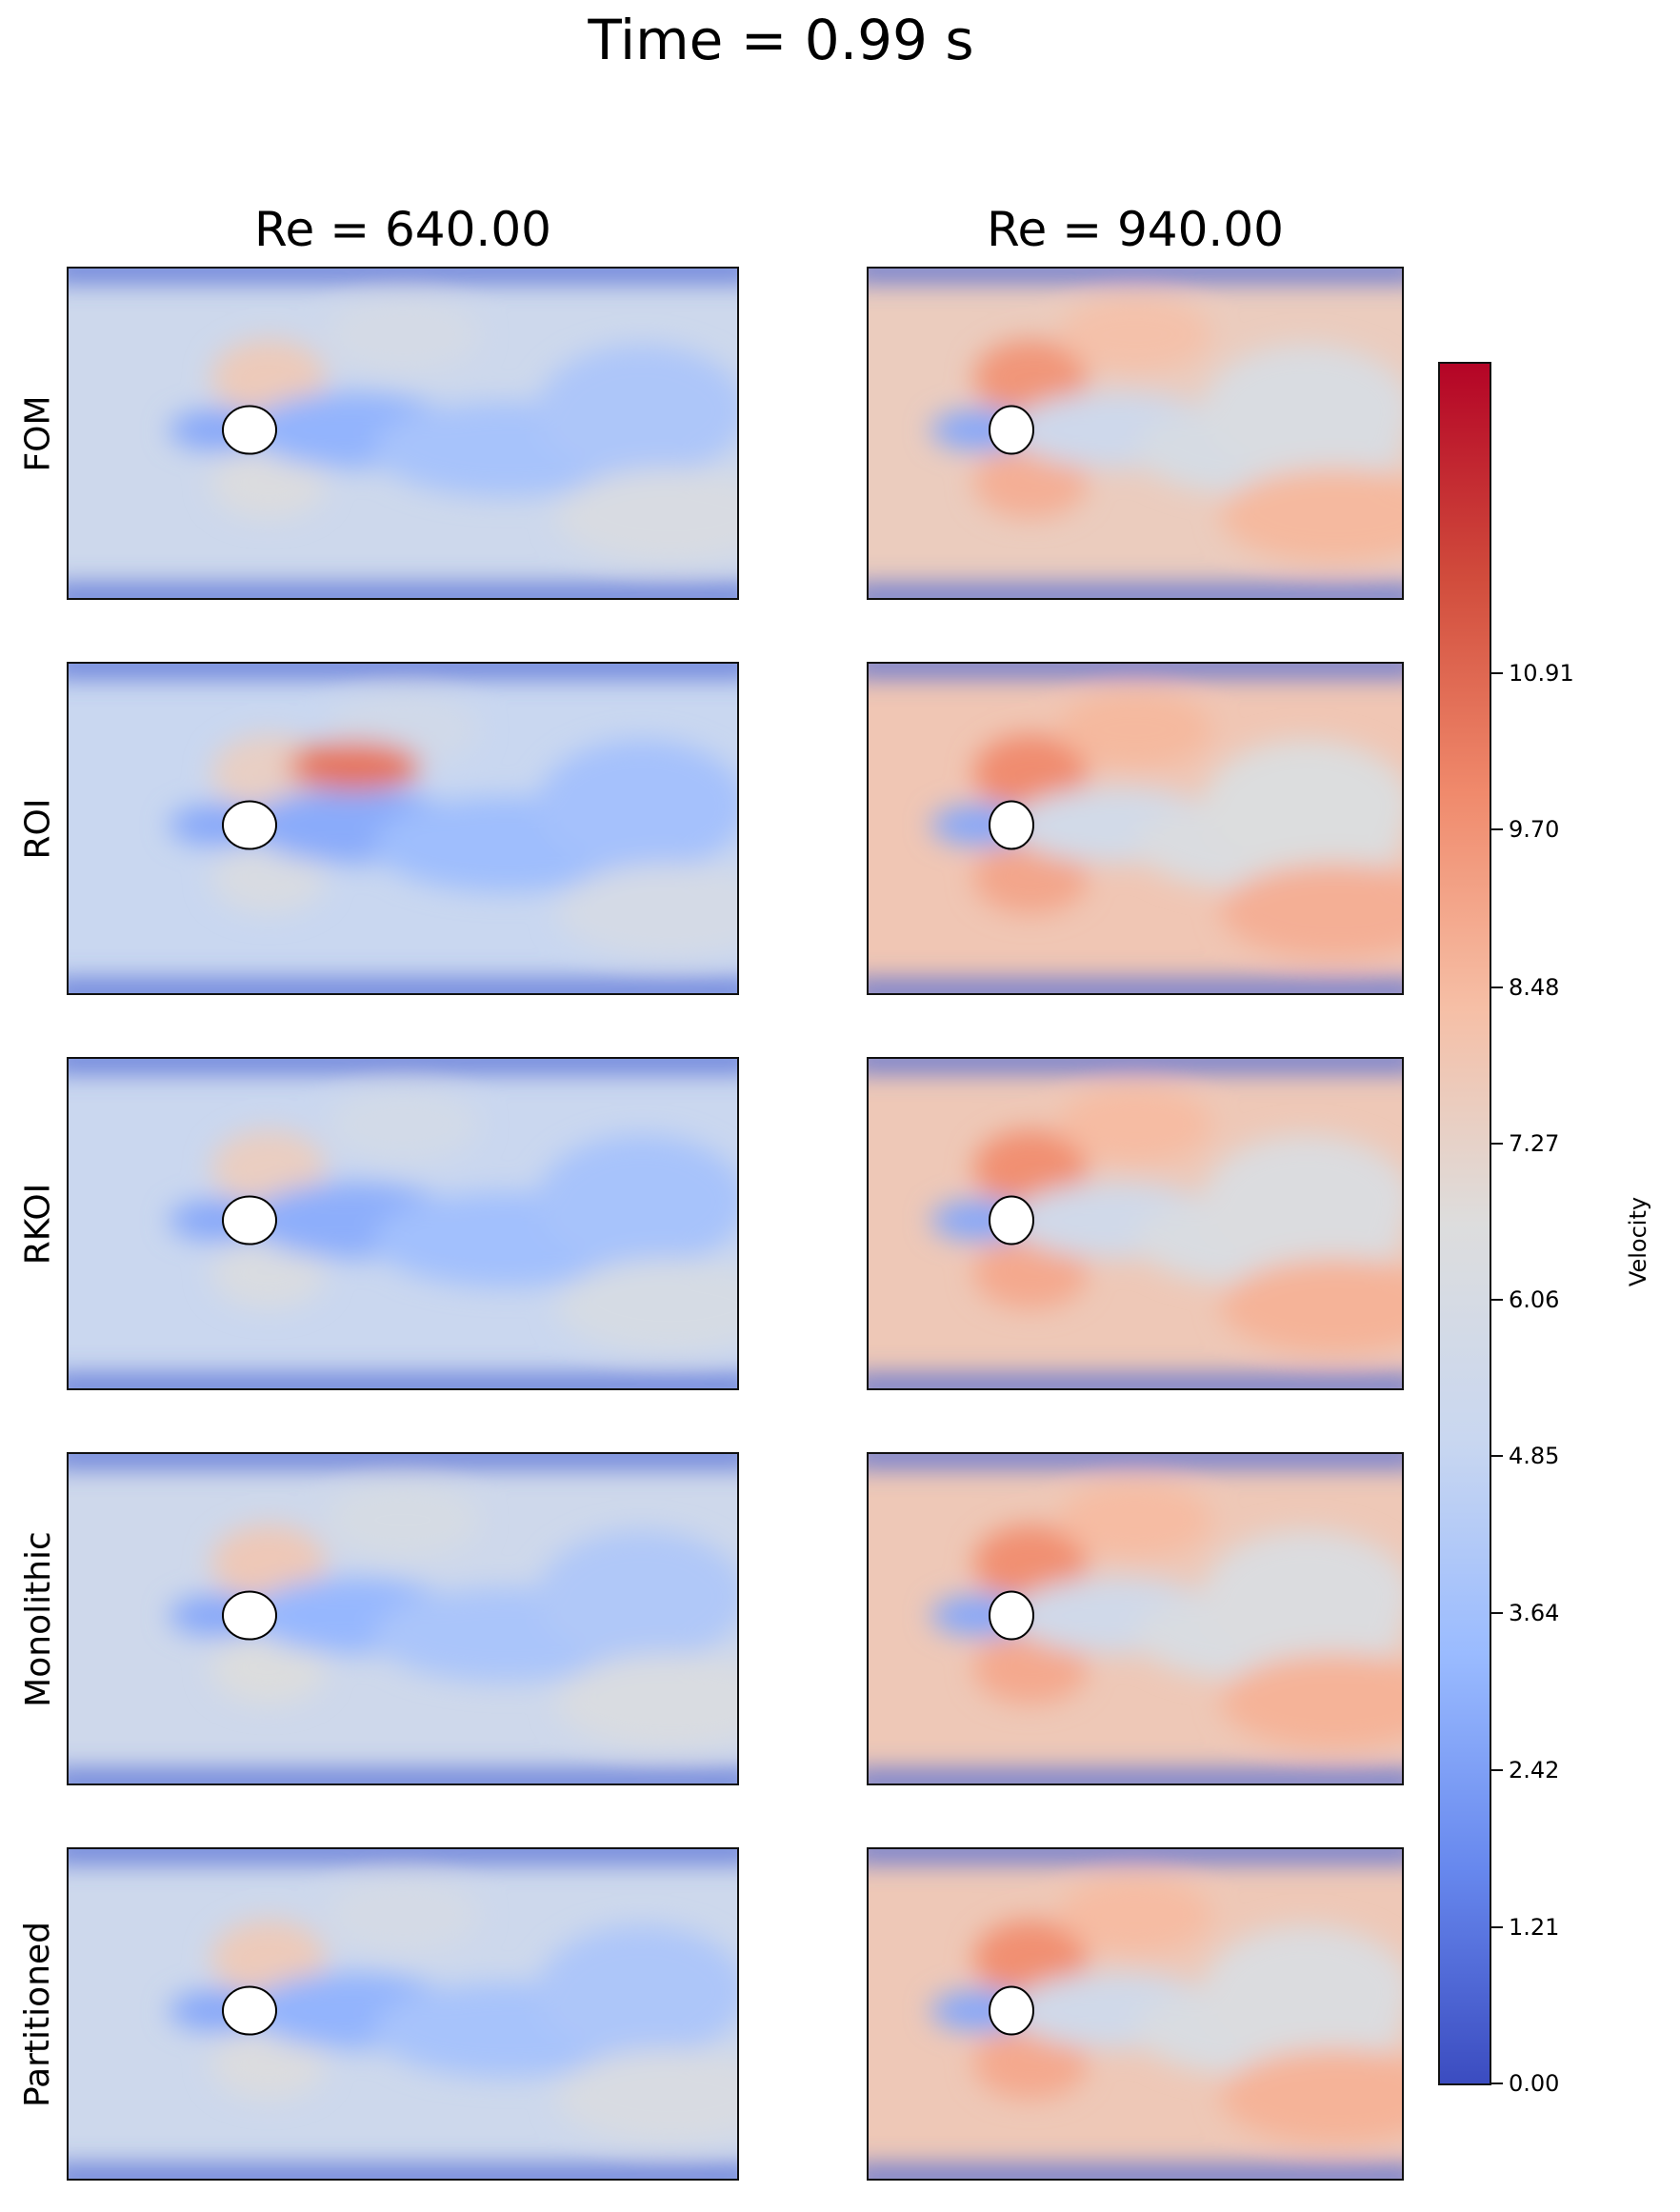  I want to click on colorbar-tick-label: 2.42, so click(1534, 1770).